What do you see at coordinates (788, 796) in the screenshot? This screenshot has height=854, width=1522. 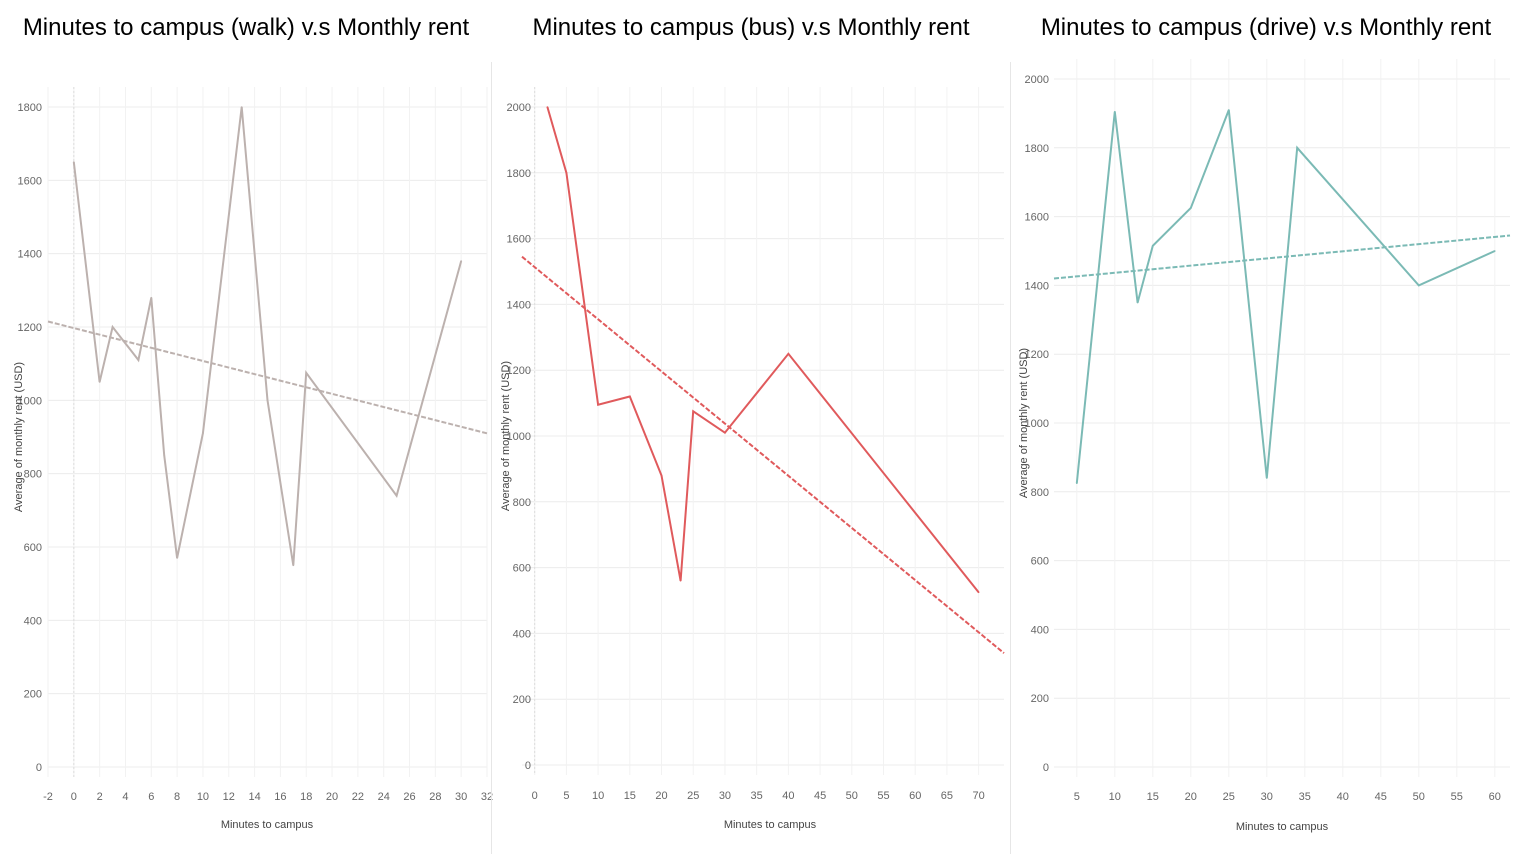 I see `x-tick-label: 40` at bounding box center [788, 796].